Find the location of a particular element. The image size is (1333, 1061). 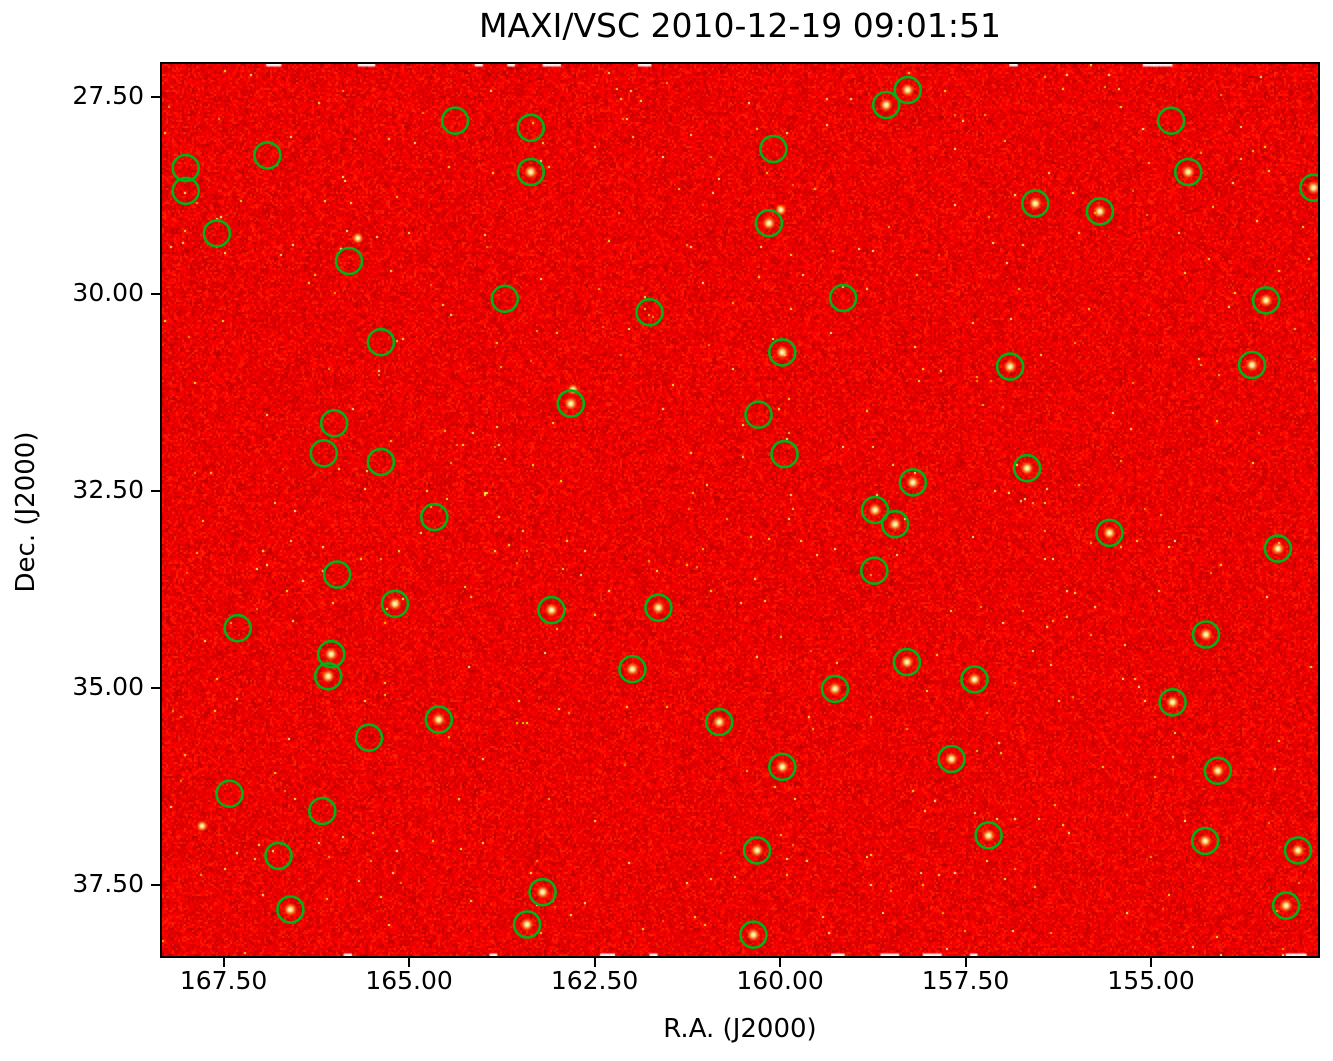

x-tick-label: 155.00 is located at coordinates (1151, 980).